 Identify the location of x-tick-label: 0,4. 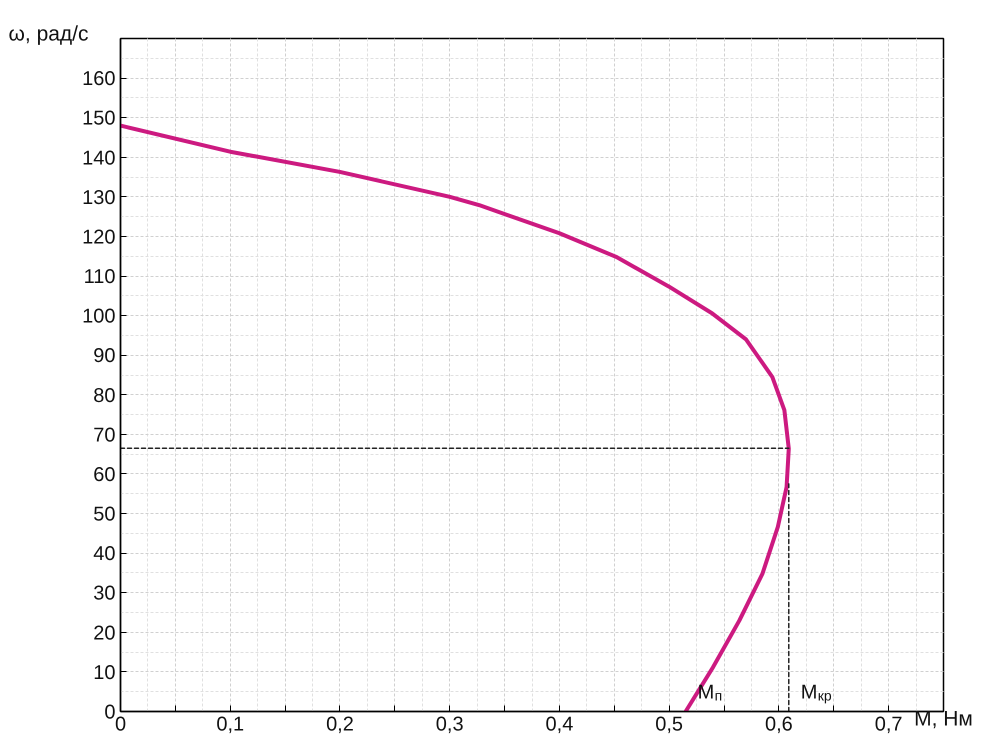
(560, 725).